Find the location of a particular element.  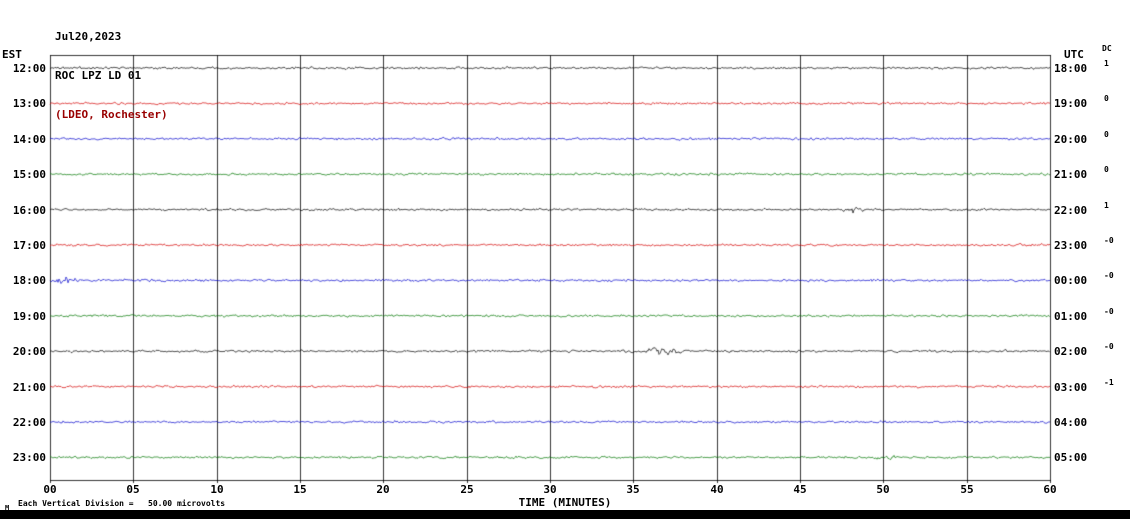

x-tick-label: 45 is located at coordinates (800, 489).